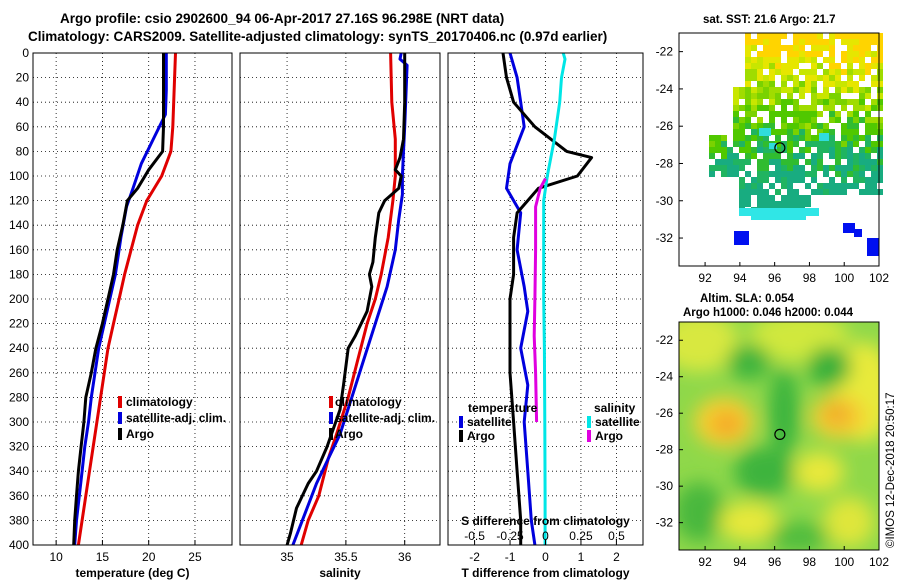 The height and width of the screenshot is (585, 900). What do you see at coordinates (545, 521) in the screenshot?
I see `s-axis-label: S difference from climatology` at bounding box center [545, 521].